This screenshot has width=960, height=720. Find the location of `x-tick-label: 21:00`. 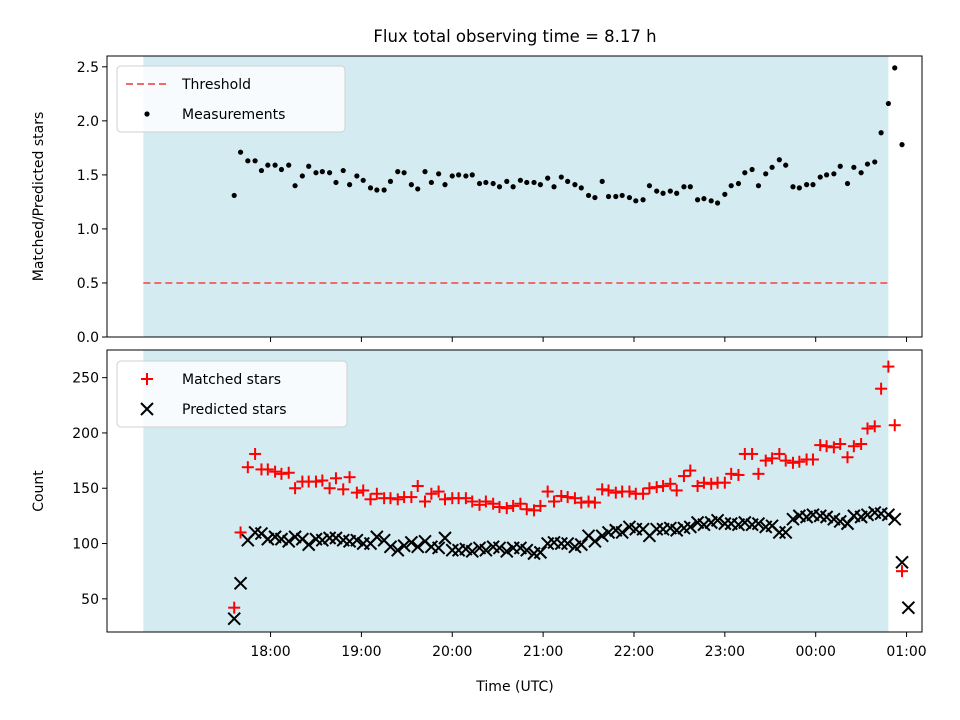

x-tick-label: 21:00 is located at coordinates (543, 652).